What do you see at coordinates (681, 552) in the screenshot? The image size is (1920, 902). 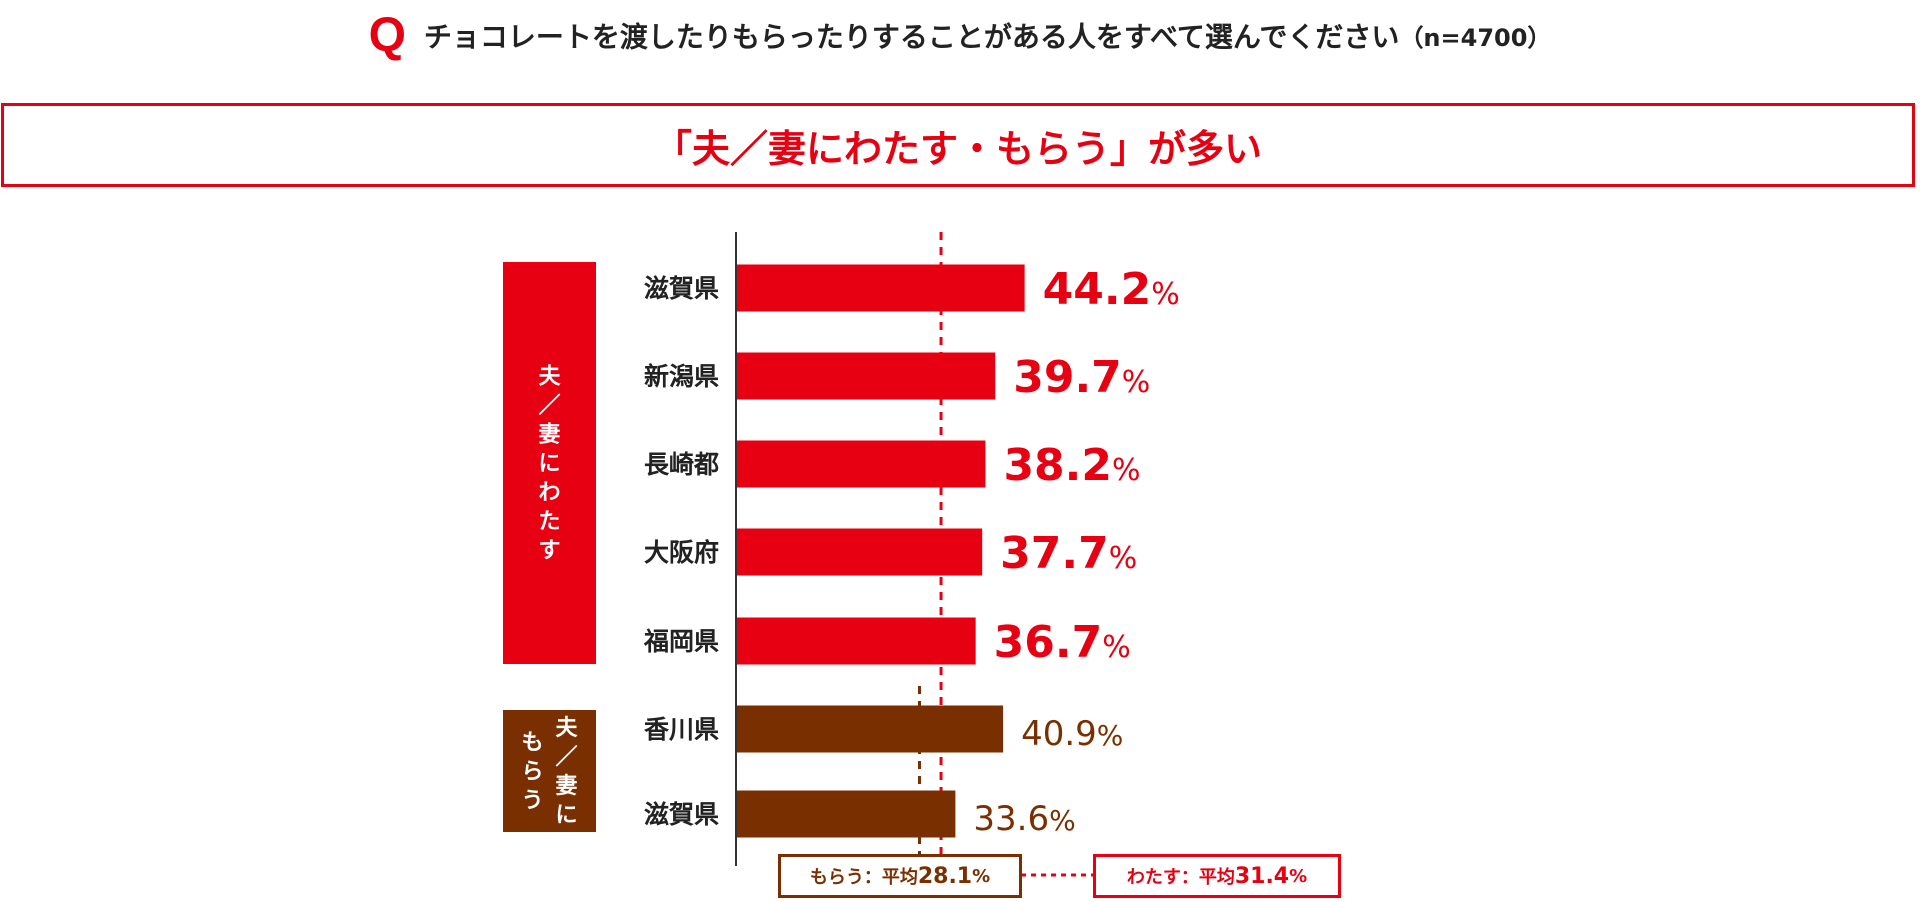 I see `category-label: 大阪府` at bounding box center [681, 552].